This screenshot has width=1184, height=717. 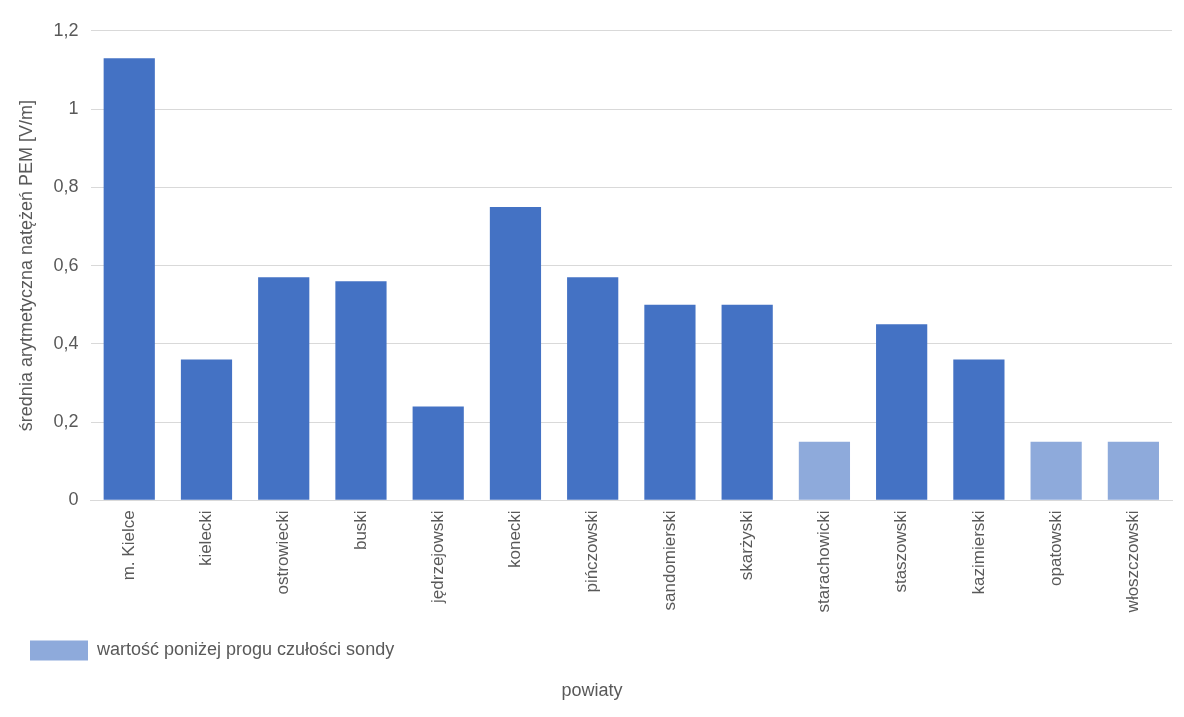 What do you see at coordinates (66, 264) in the screenshot?
I see `y-tick-label: 0,6` at bounding box center [66, 264].